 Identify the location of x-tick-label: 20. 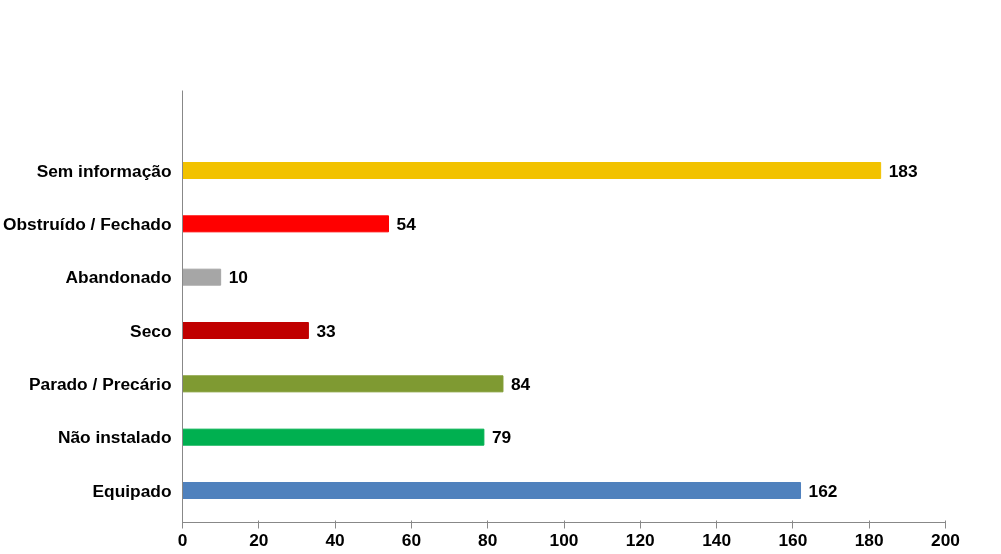
(259, 539).